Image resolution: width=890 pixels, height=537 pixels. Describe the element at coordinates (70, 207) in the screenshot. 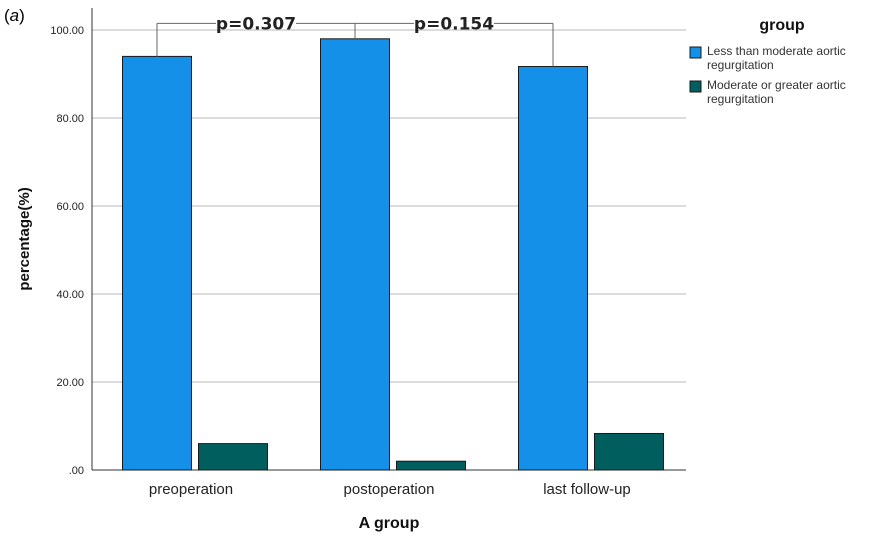

I see `y-tick-label: 60.00` at that location.